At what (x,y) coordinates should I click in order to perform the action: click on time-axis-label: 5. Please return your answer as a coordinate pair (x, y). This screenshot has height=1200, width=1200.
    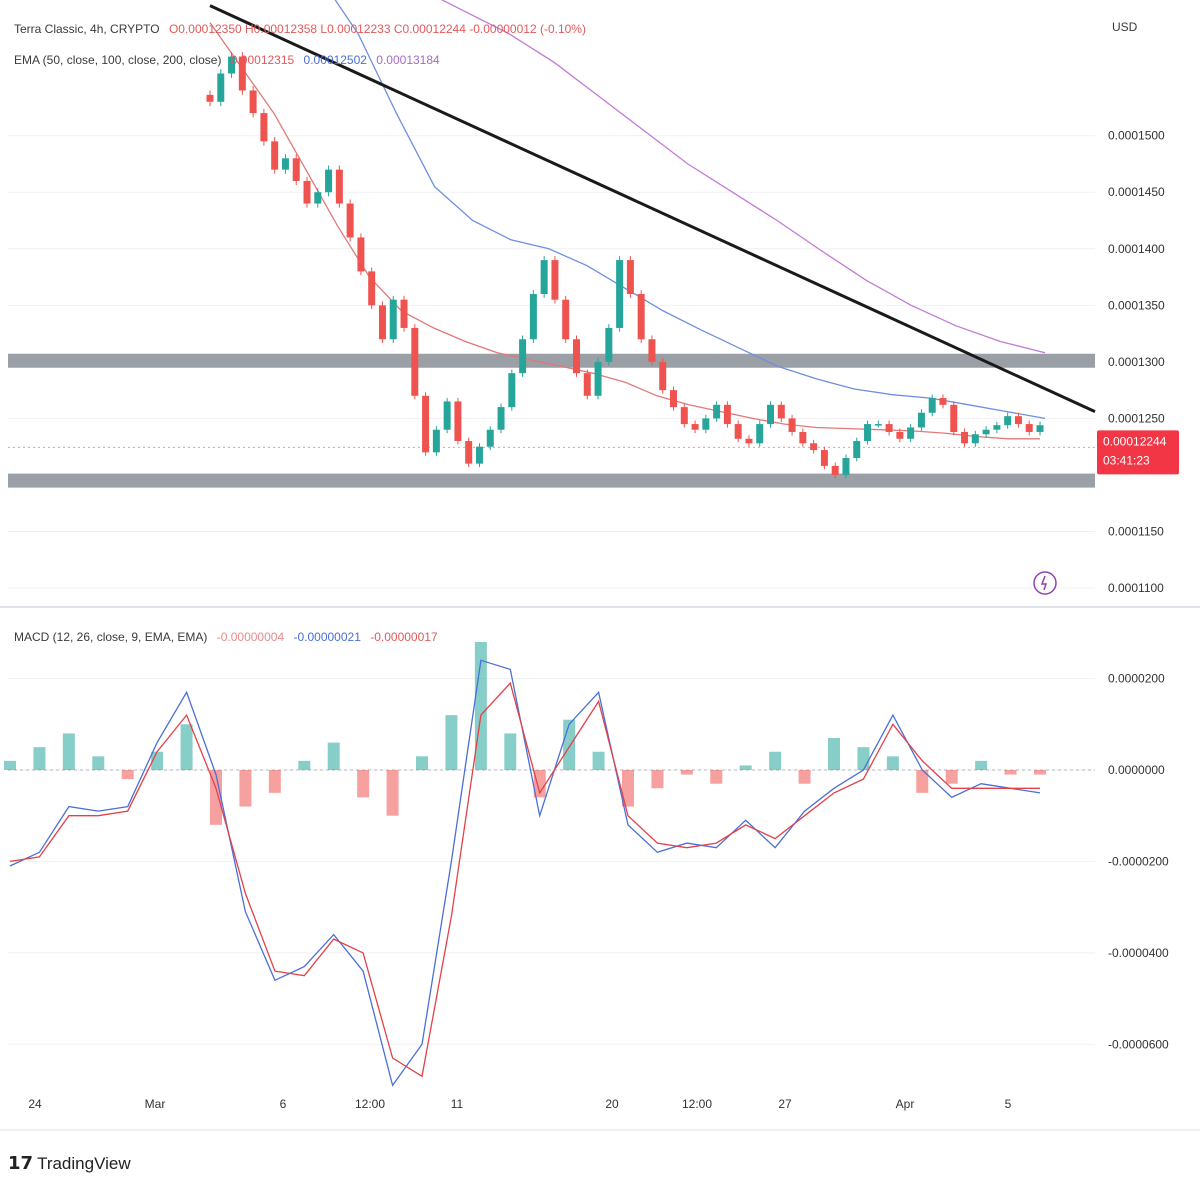
    Looking at the image, I should click on (1008, 1104).